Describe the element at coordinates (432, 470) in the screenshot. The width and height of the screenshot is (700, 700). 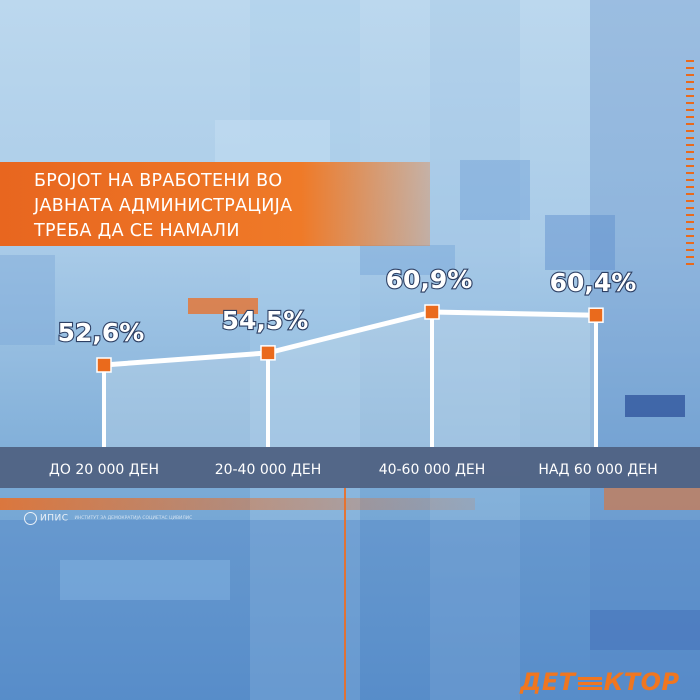
I see `category-label-3: 40-60 000 ДЕН` at that location.